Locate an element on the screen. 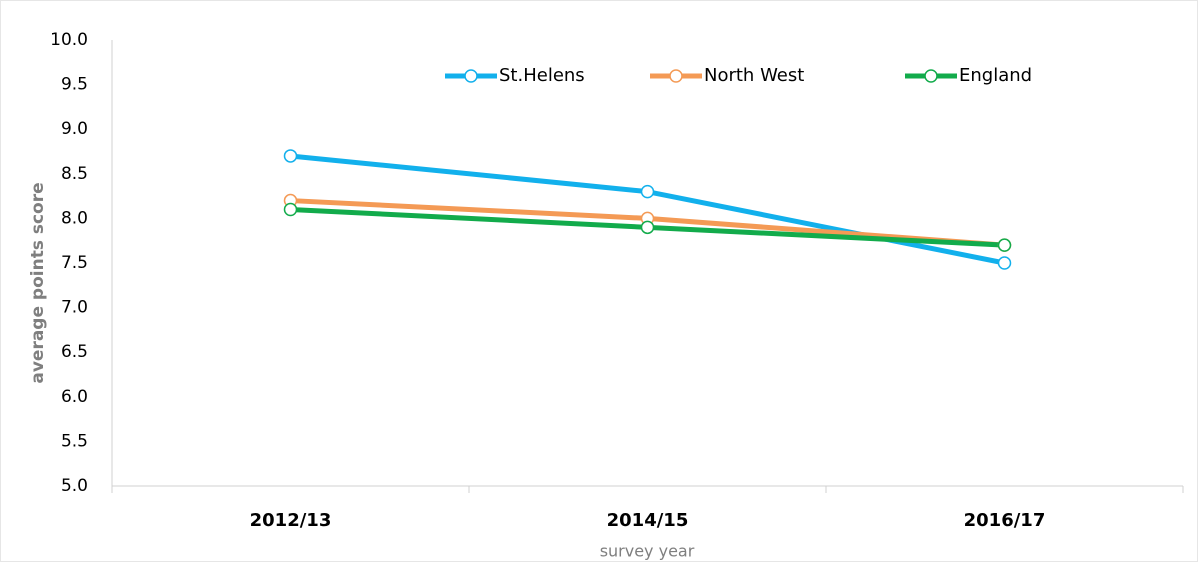 The width and height of the screenshot is (1198, 562). y-tick-label: 10.0 is located at coordinates (69, 40).